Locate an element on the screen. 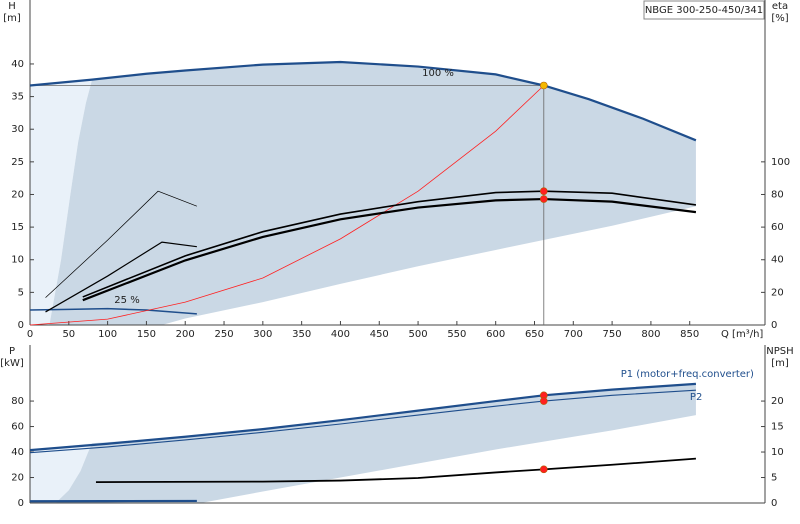 The height and width of the screenshot is (524, 800). y-tick-label: 35 is located at coordinates (17, 97).